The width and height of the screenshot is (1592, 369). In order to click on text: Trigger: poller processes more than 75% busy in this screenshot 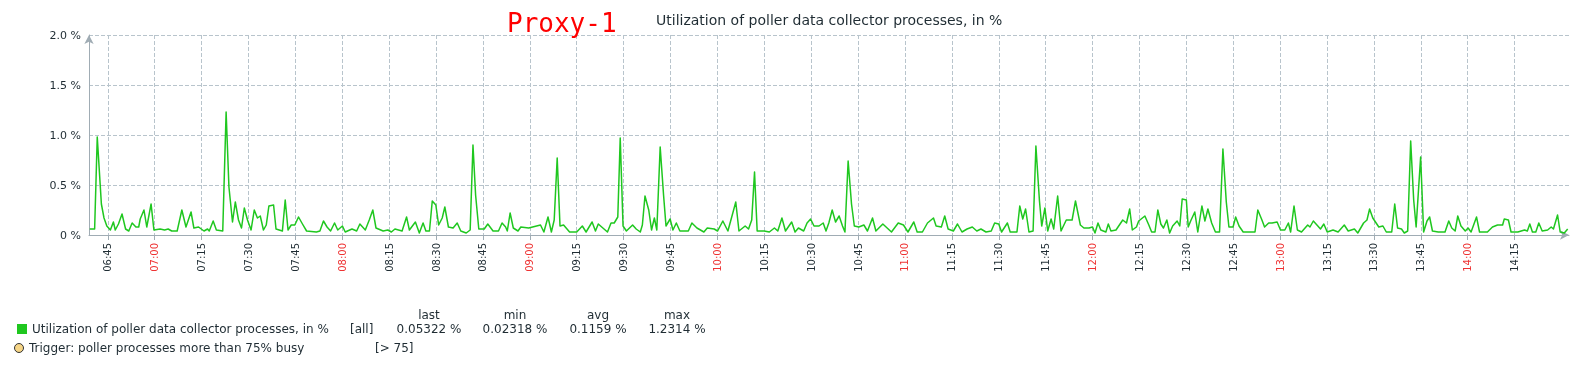, I will do `click(167, 348)`.